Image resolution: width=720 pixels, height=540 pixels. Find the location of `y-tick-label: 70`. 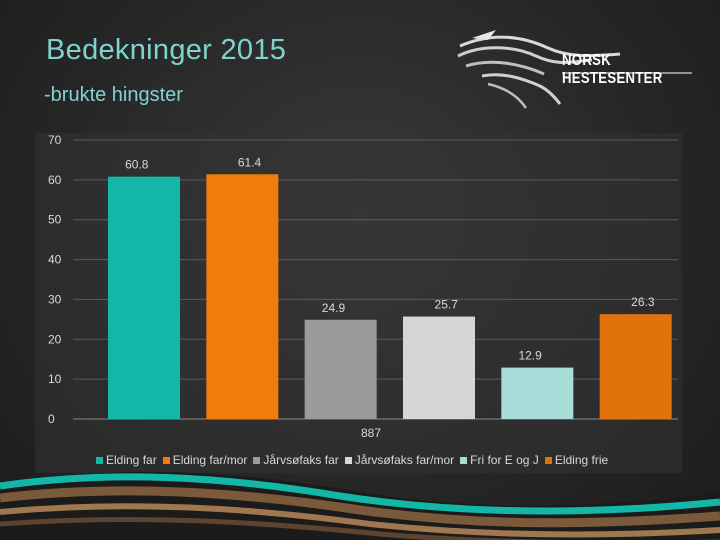

y-tick-label: 70 is located at coordinates (55, 140).